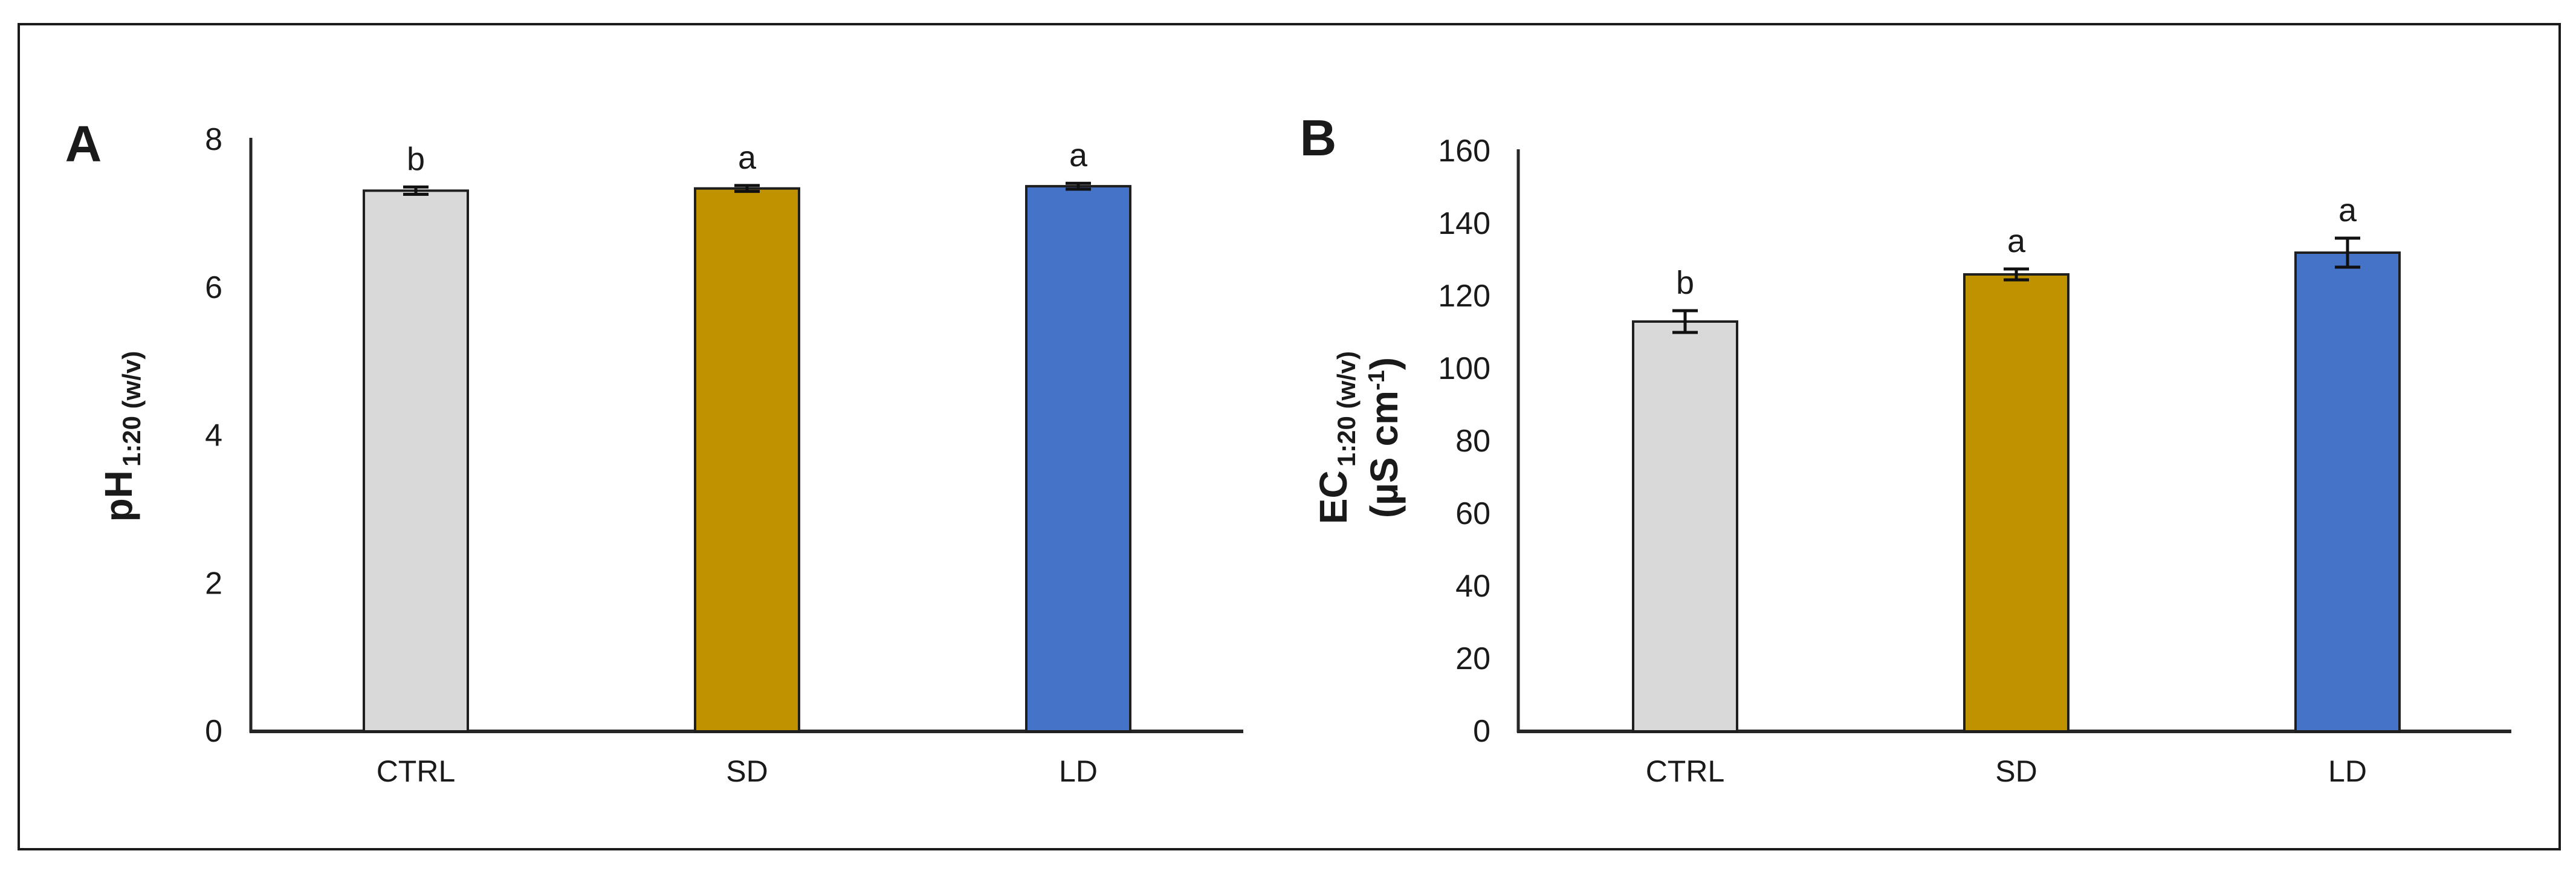 This screenshot has width=2576, height=871. Describe the element at coordinates (213, 139) in the screenshot. I see `y-tick-label: 8` at that location.